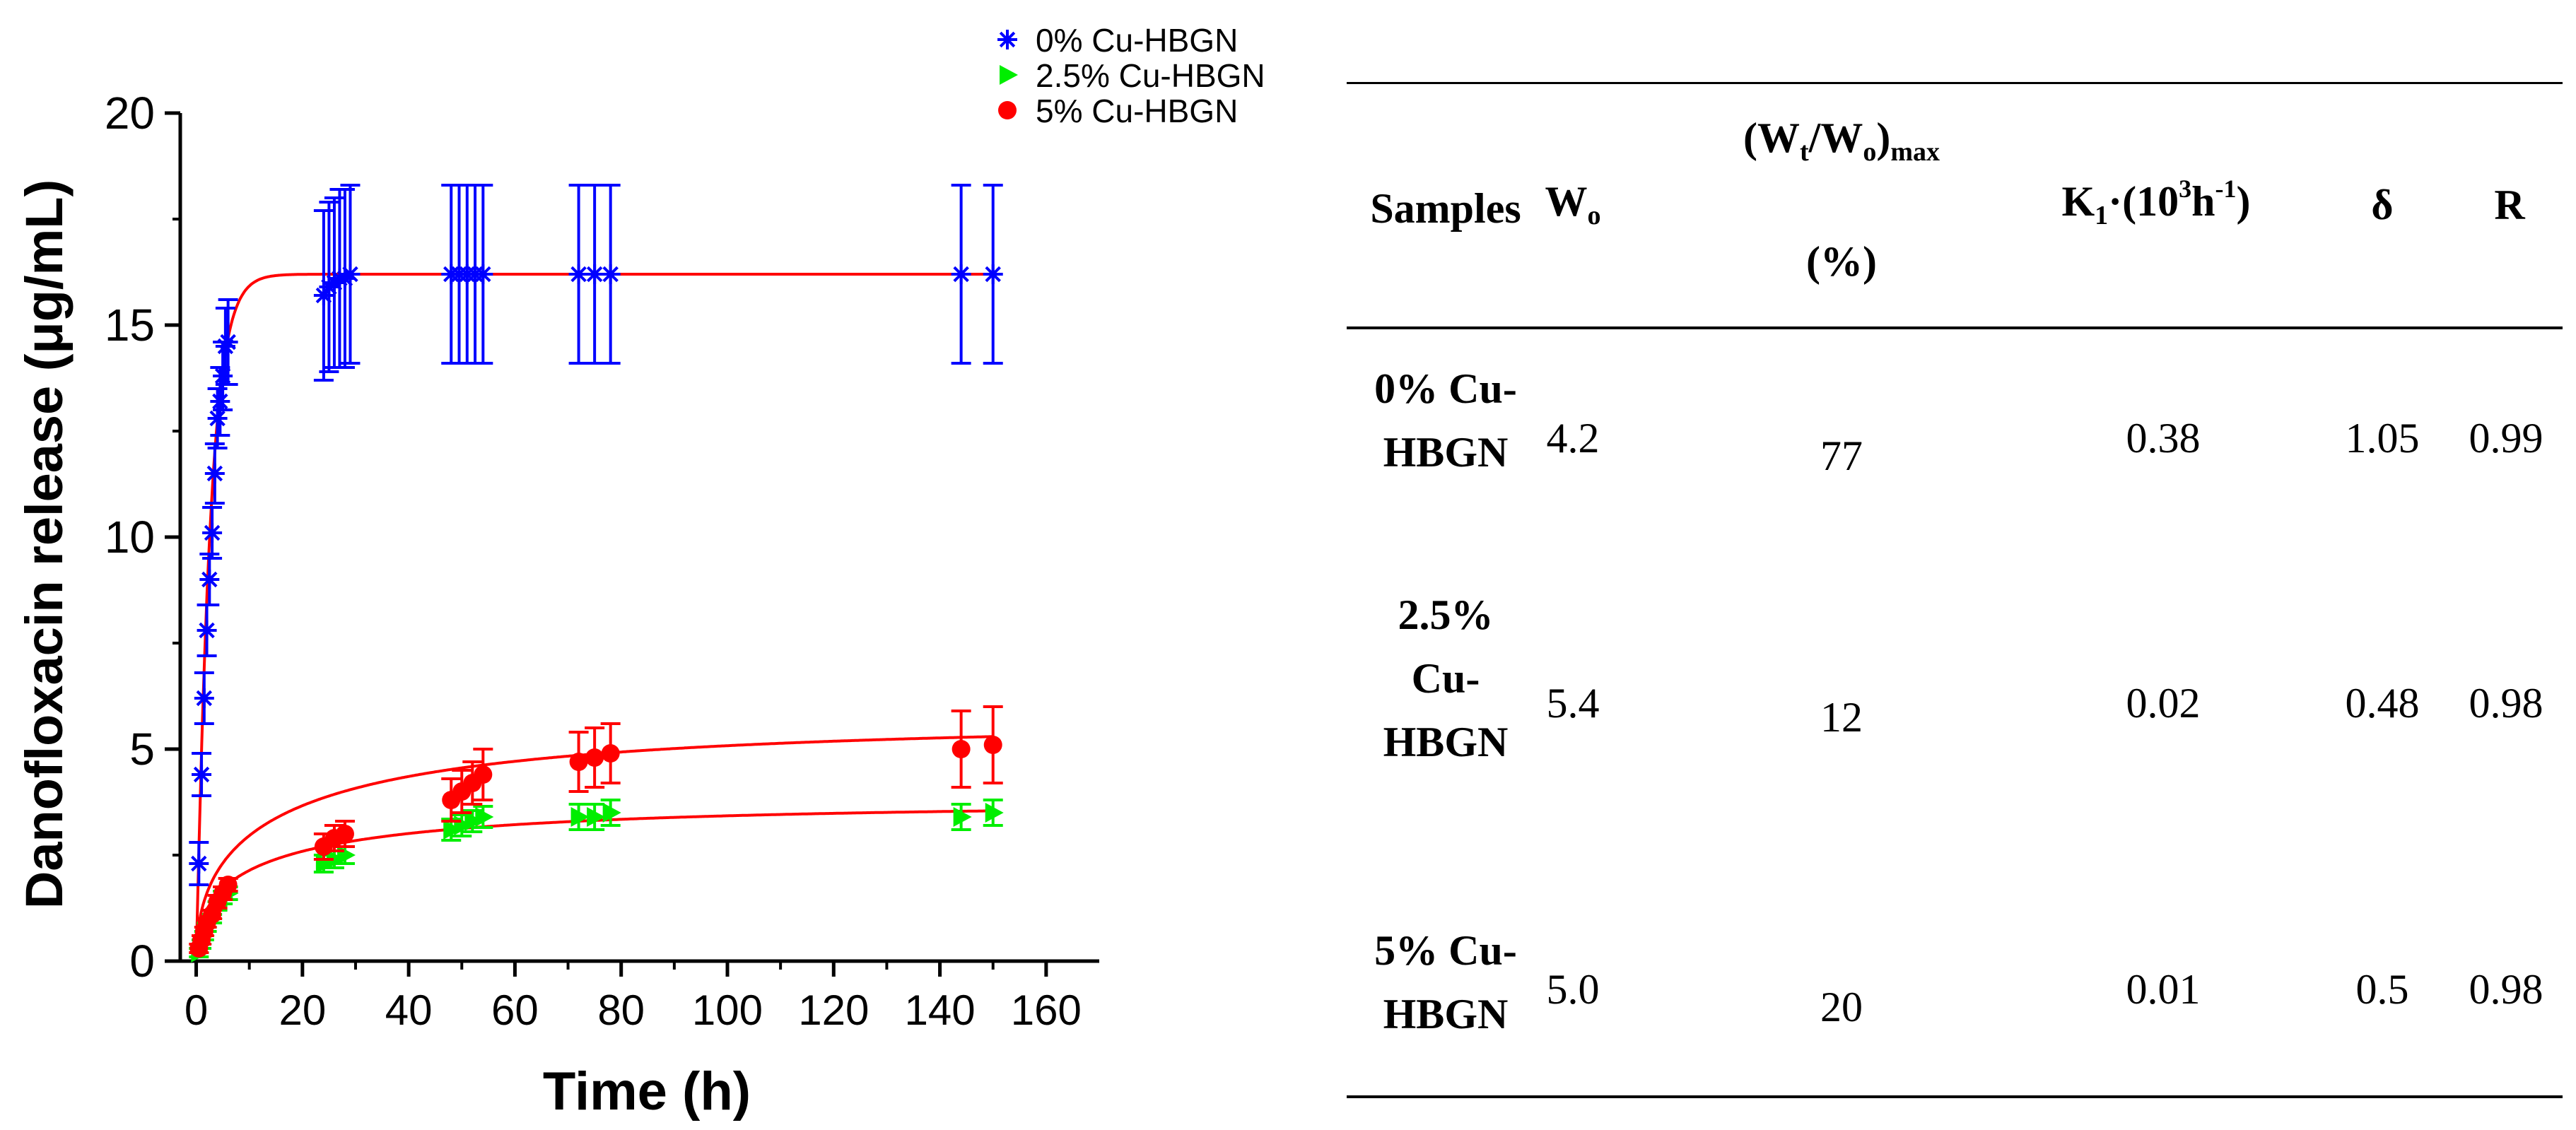  What do you see at coordinates (1445, 420) in the screenshot?
I see `row1-sample: 0% Cu-HBGN` at bounding box center [1445, 420].